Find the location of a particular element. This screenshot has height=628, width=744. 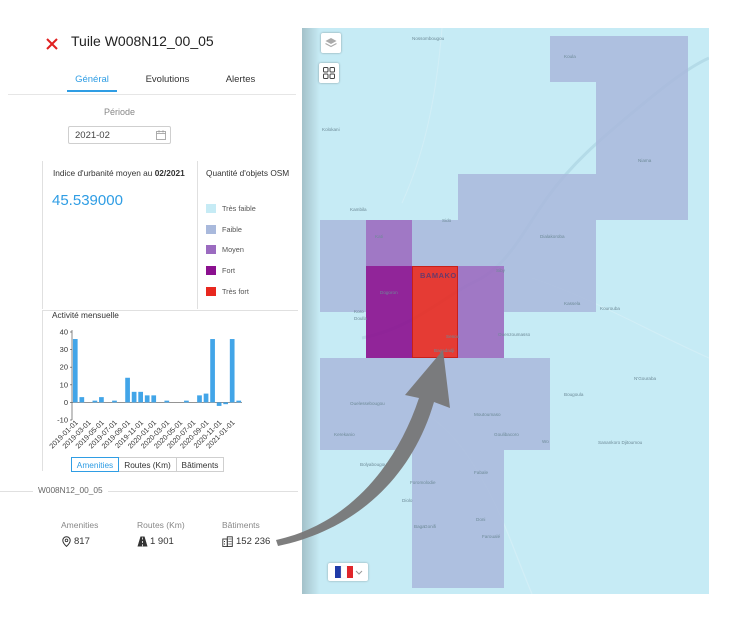

stat-value-amenities: 817 is located at coordinates (82, 541).